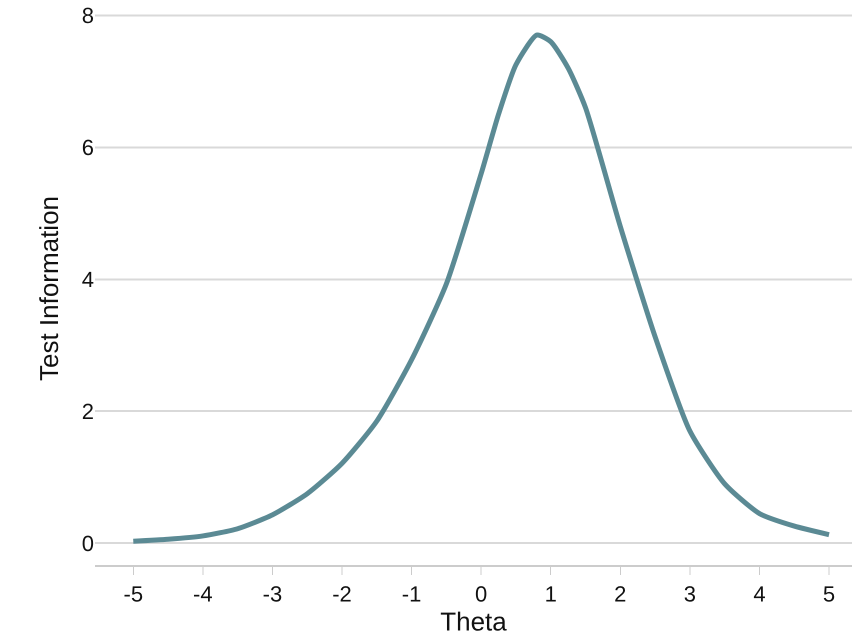 Image resolution: width=854 pixels, height=640 pixels. I want to click on y-tick-label: 8, so click(88, 15).